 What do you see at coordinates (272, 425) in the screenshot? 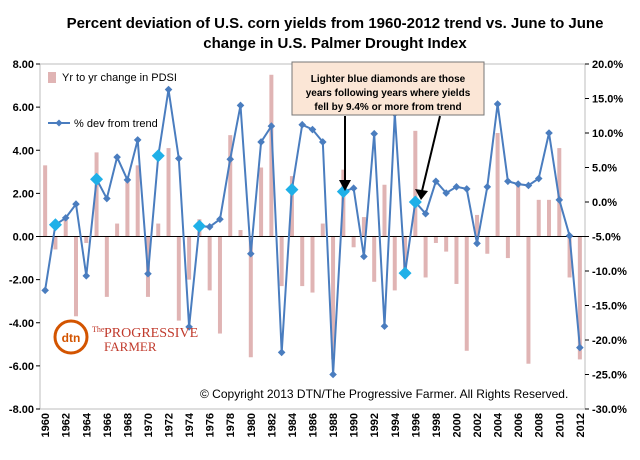
I see `x-tick-label: 1982` at bounding box center [272, 425].